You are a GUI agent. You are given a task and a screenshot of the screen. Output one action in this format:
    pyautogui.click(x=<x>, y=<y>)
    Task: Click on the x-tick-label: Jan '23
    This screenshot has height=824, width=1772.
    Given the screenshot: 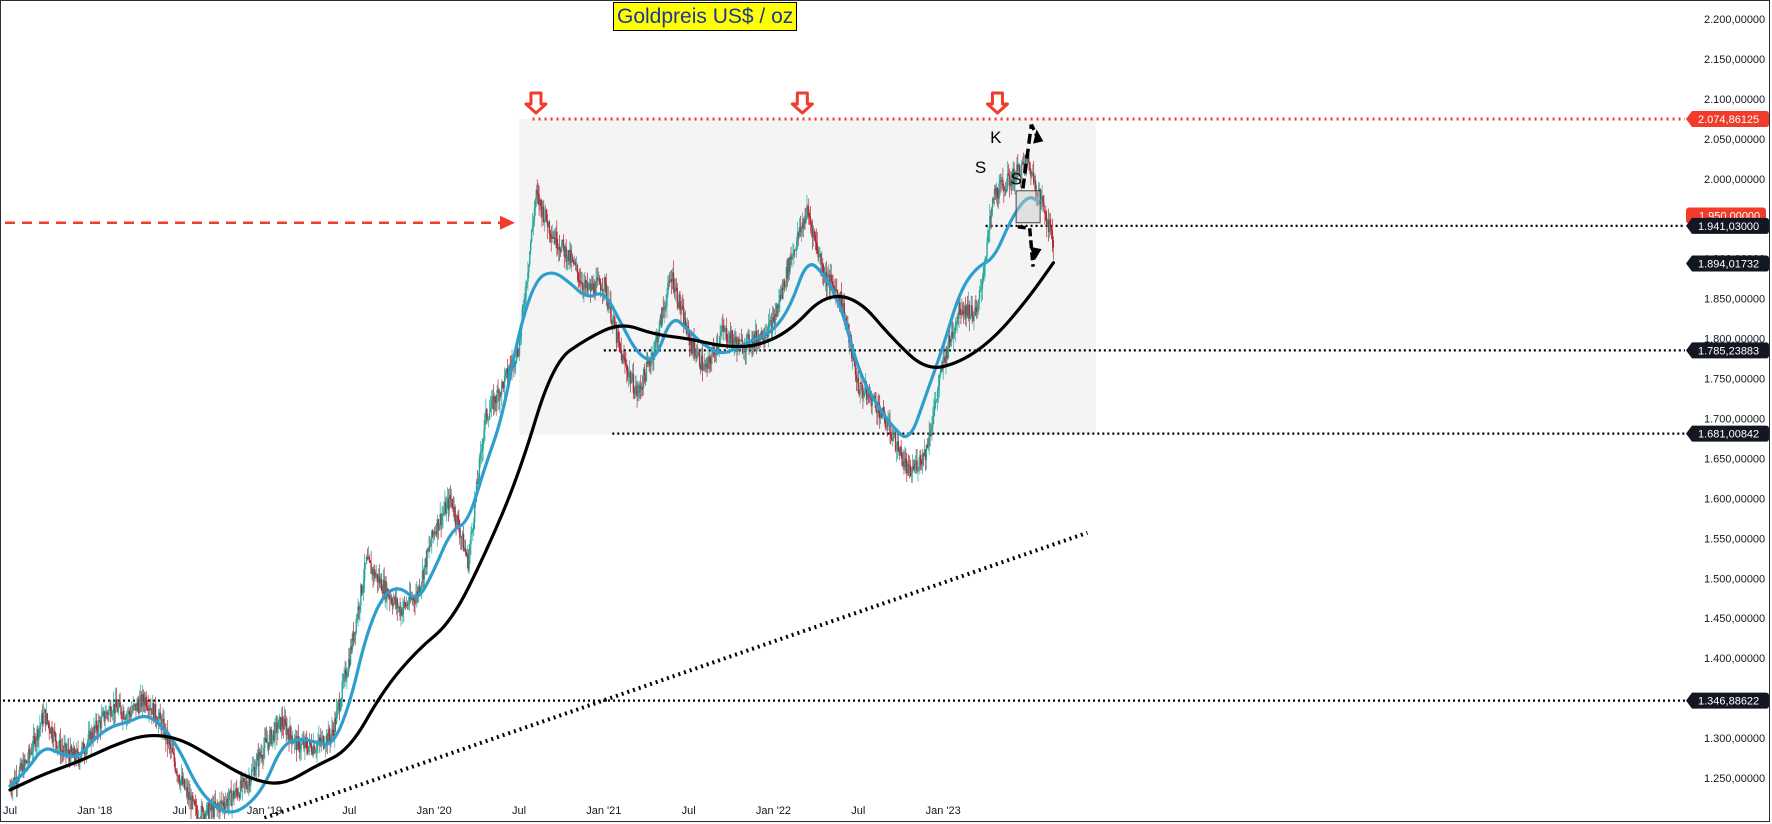 What is the action you would take?
    pyautogui.click(x=943, y=811)
    